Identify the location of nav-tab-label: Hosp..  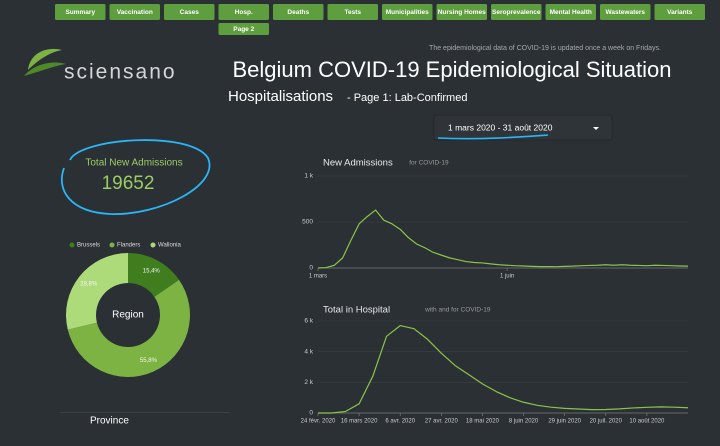
(244, 12).